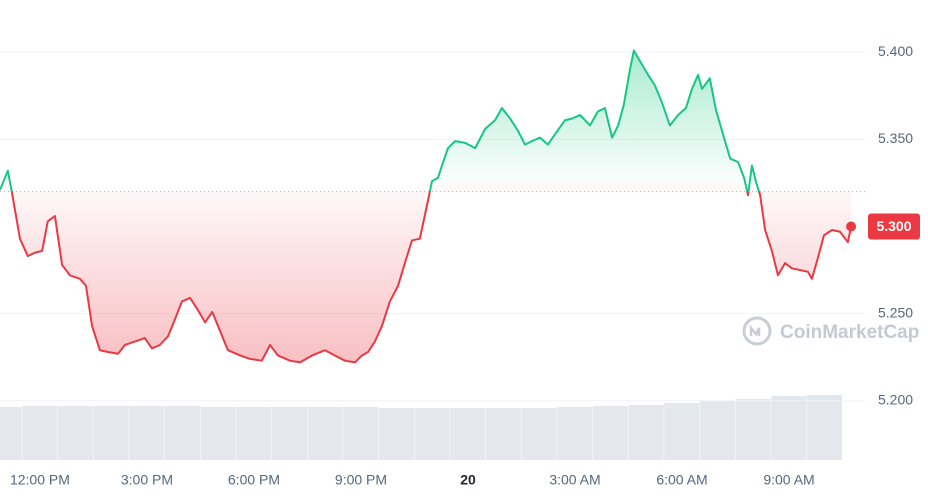 The height and width of the screenshot is (500, 928). What do you see at coordinates (851, 226) in the screenshot?
I see `last-point` at bounding box center [851, 226].